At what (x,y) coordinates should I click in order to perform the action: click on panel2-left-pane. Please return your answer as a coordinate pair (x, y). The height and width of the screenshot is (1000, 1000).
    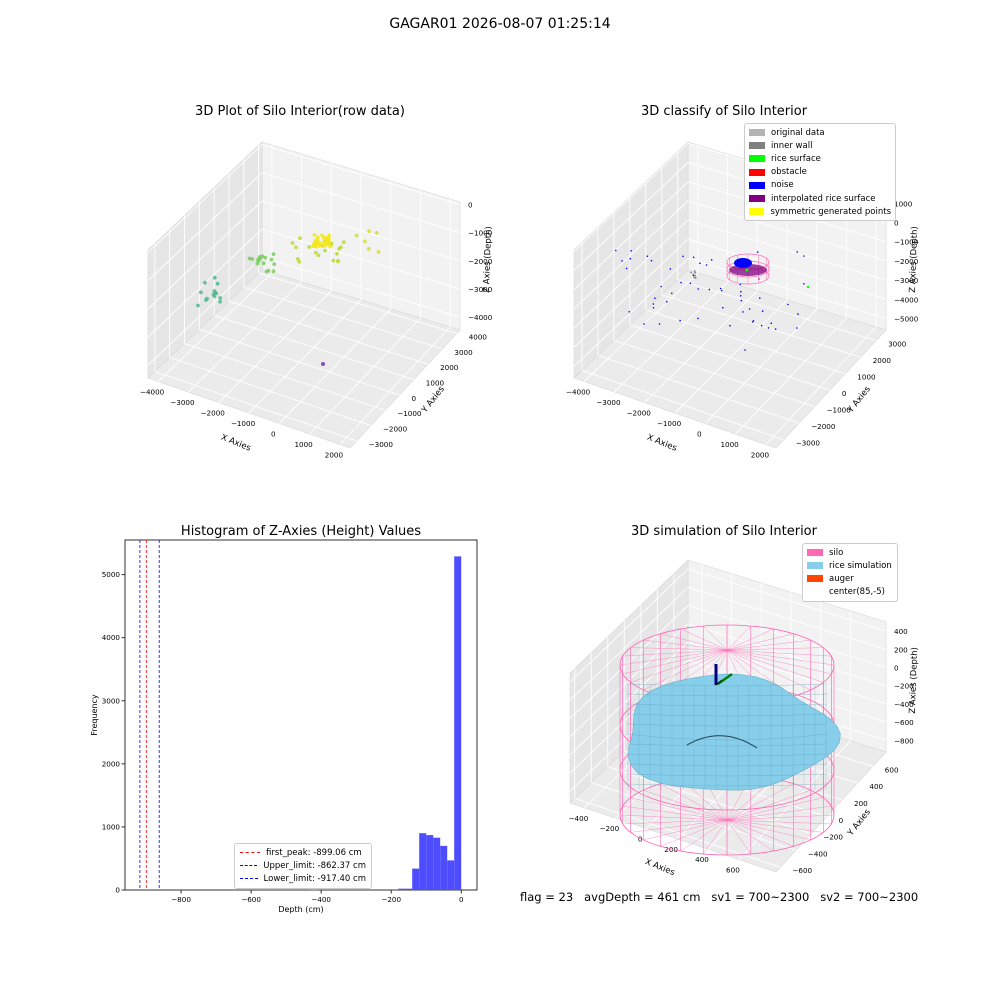
    Looking at the image, I should click on (631, 260).